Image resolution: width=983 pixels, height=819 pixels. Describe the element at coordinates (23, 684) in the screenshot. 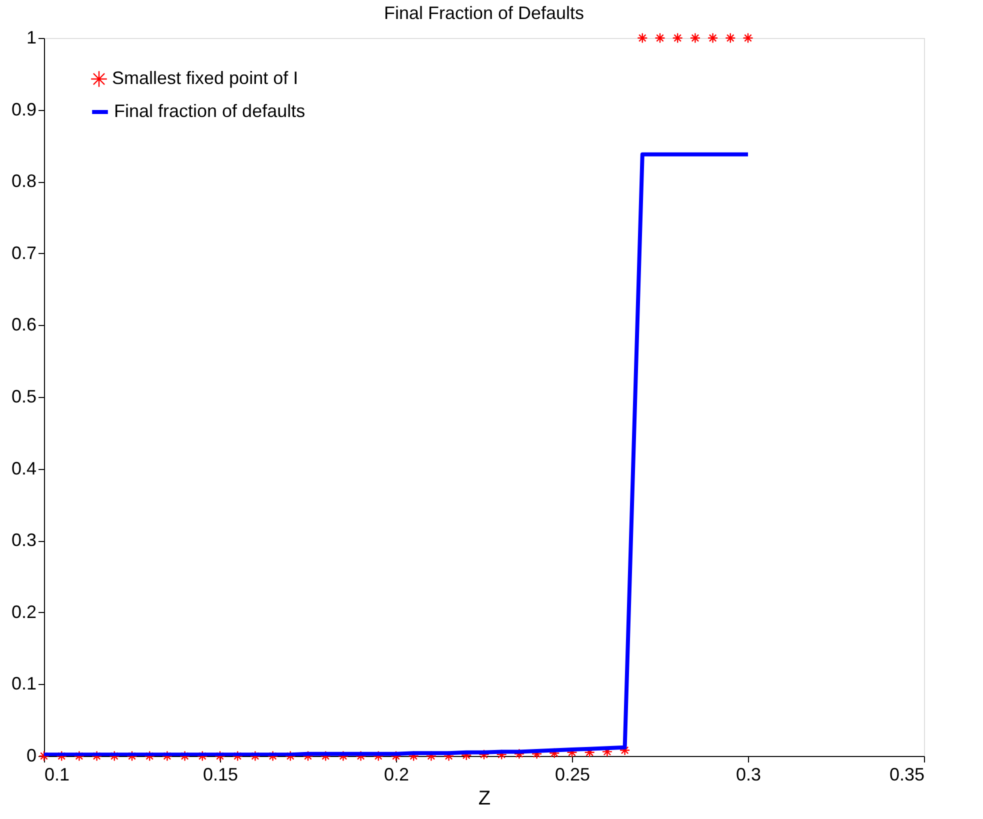

I see `y-tick-label: 0.1` at that location.